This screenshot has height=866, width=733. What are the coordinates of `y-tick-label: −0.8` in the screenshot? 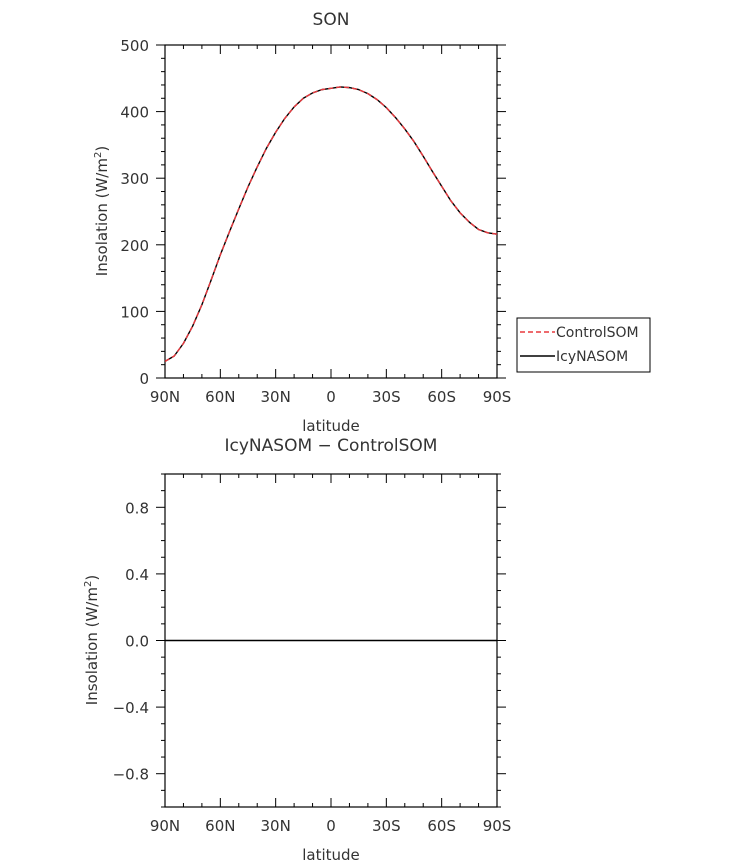 It's located at (131, 775).